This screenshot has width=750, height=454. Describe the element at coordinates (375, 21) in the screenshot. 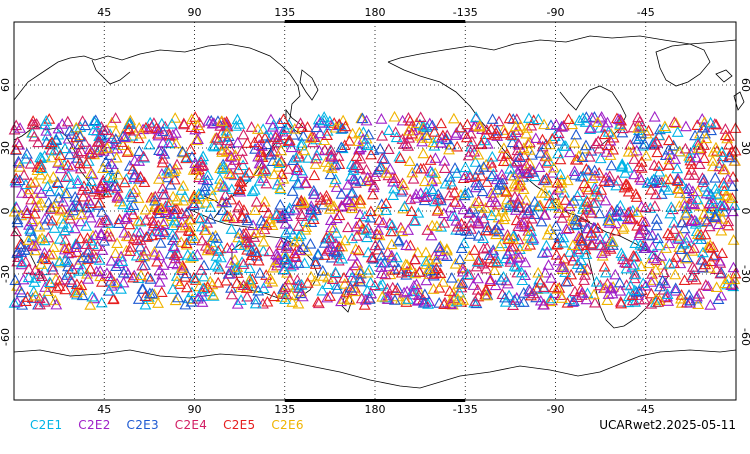

I see `frame-highlight-bar` at that location.